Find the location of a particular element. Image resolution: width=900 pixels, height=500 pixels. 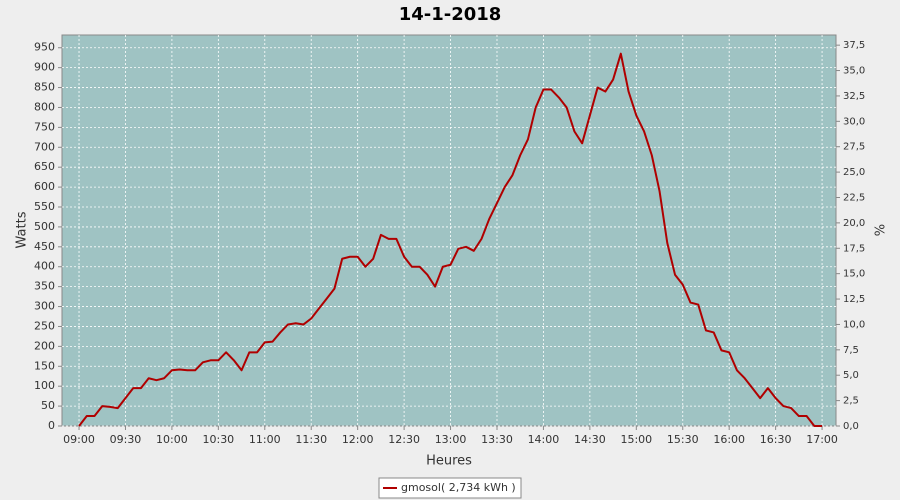

y2-tick-label: 7,5 is located at coordinates (851, 350).